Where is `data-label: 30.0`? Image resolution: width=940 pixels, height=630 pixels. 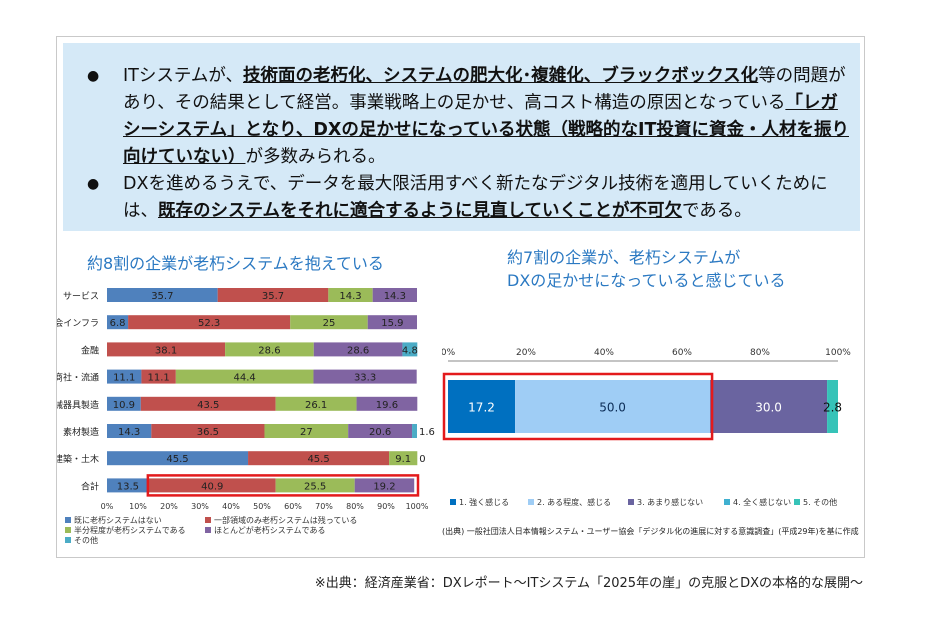 data-label: 30.0 is located at coordinates (768, 408).